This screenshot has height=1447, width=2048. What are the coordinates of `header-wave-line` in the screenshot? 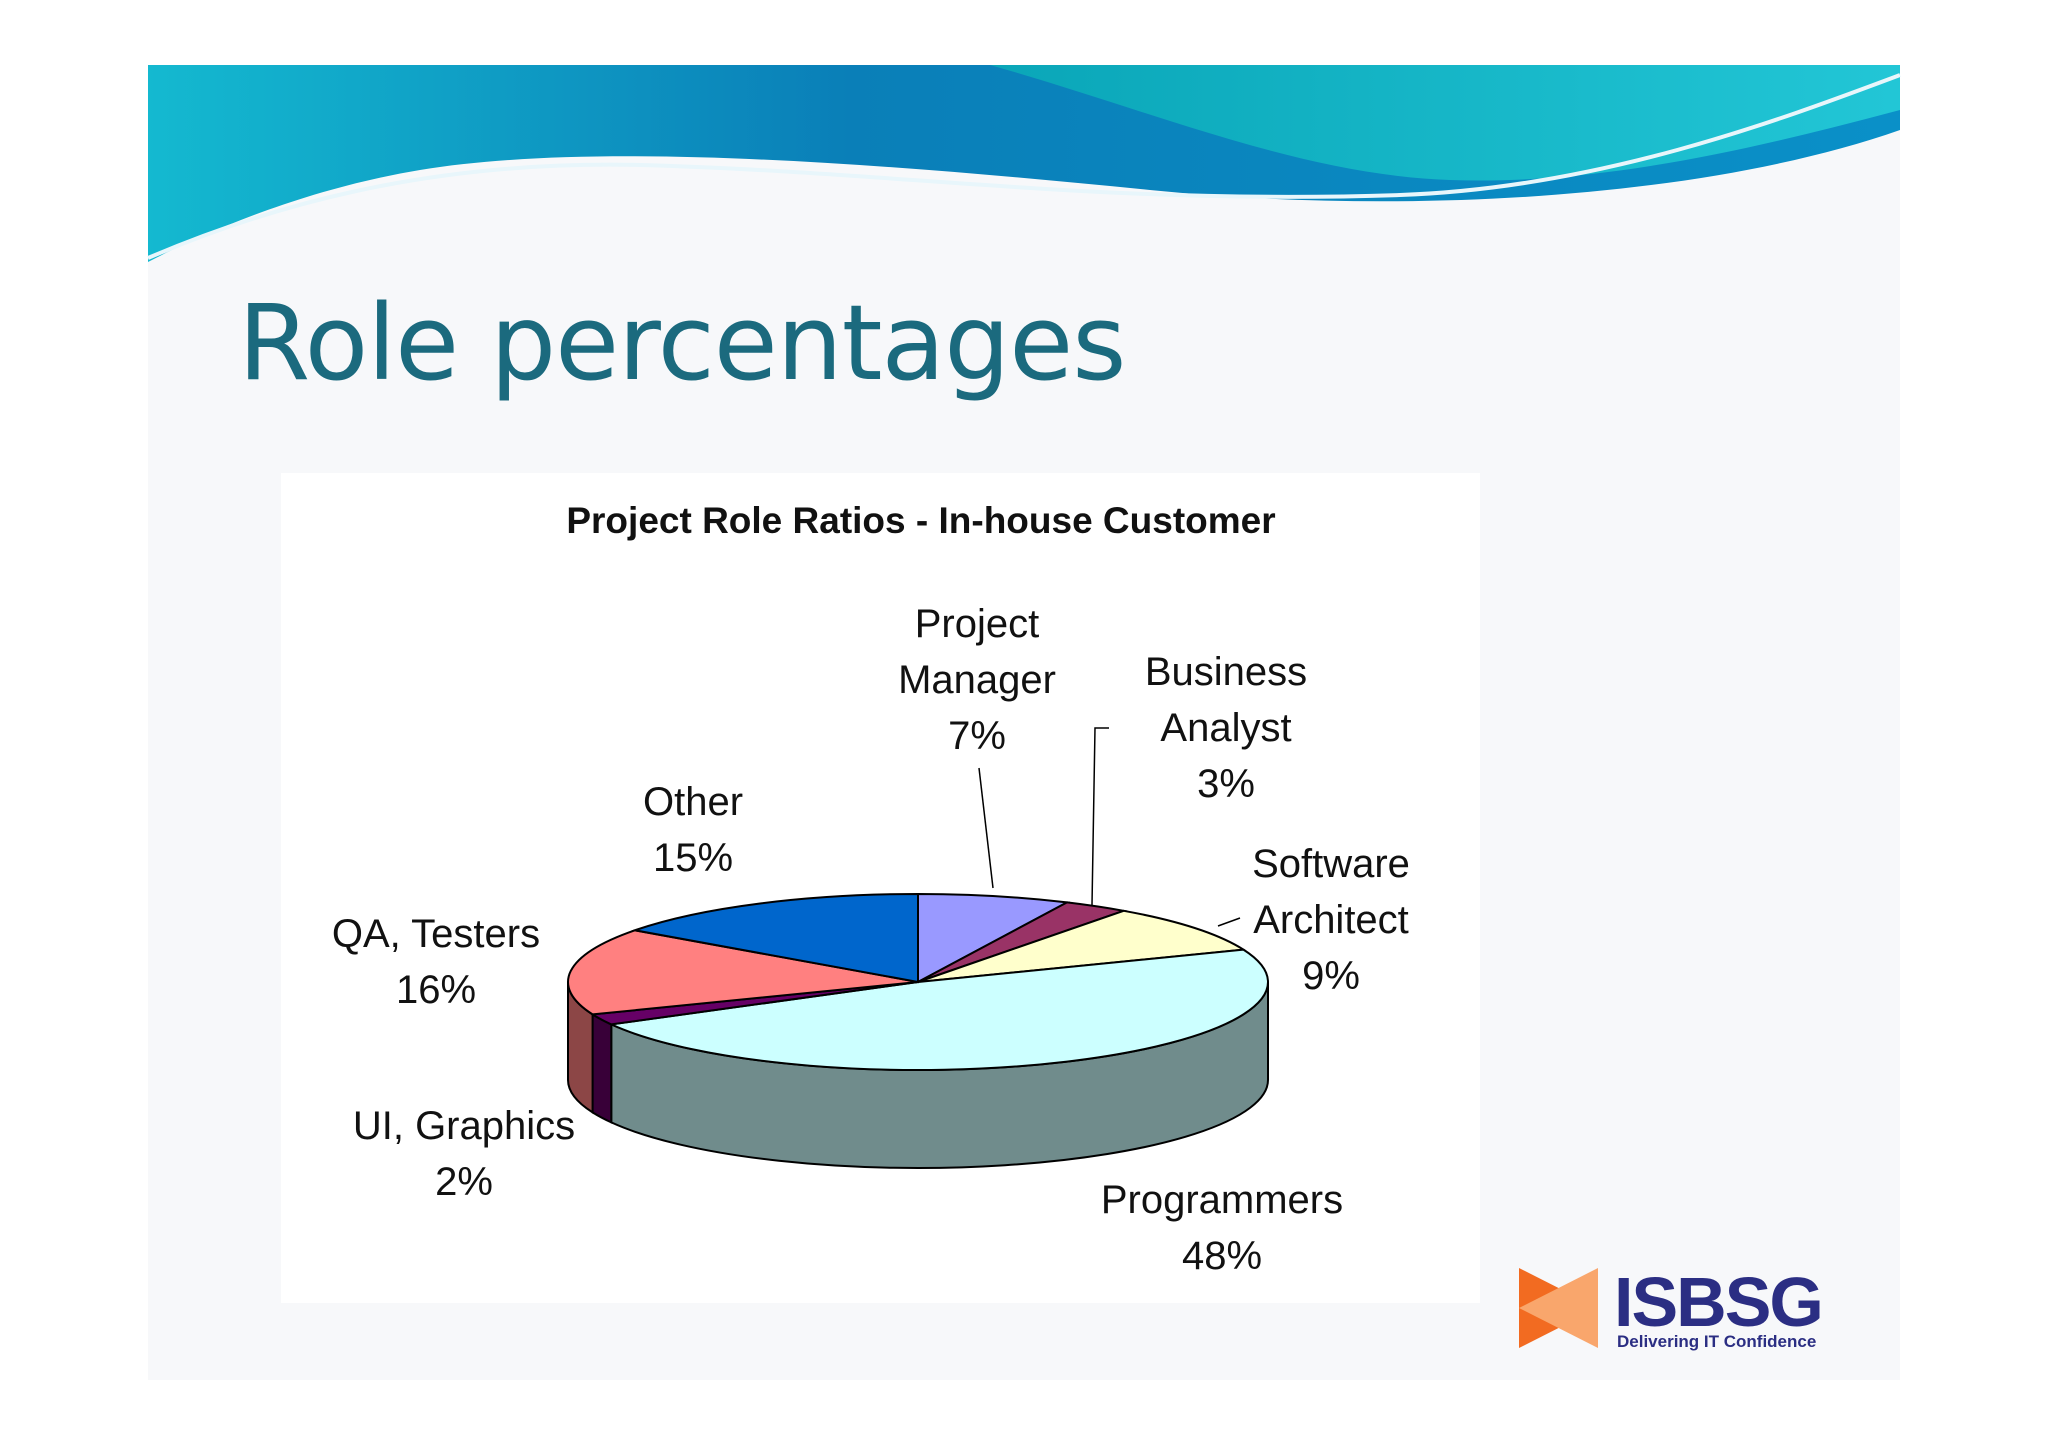 It's located at (1024, 166).